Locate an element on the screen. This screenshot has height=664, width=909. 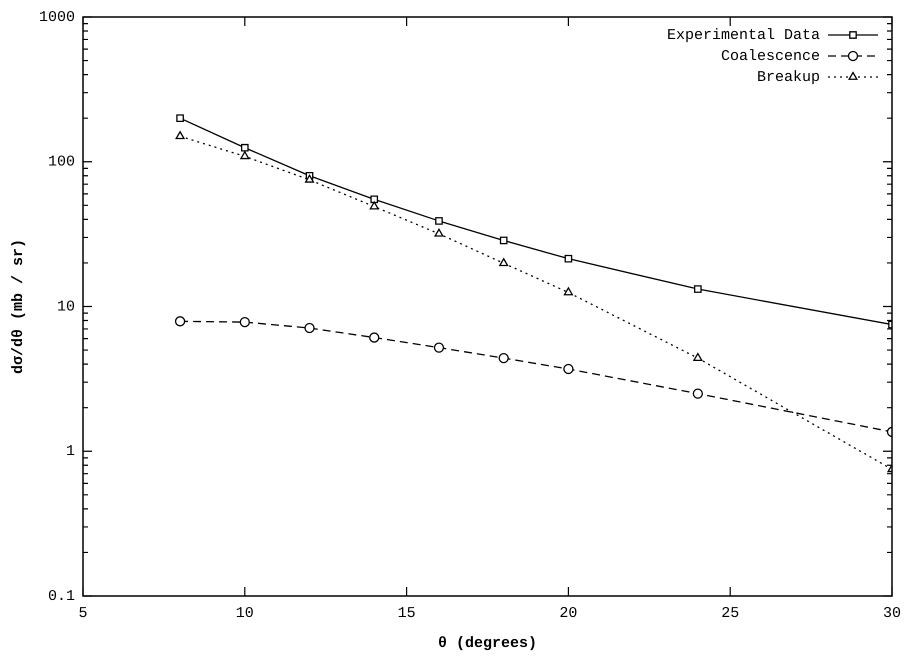
x-tick-label: 5 is located at coordinates (83, 613).